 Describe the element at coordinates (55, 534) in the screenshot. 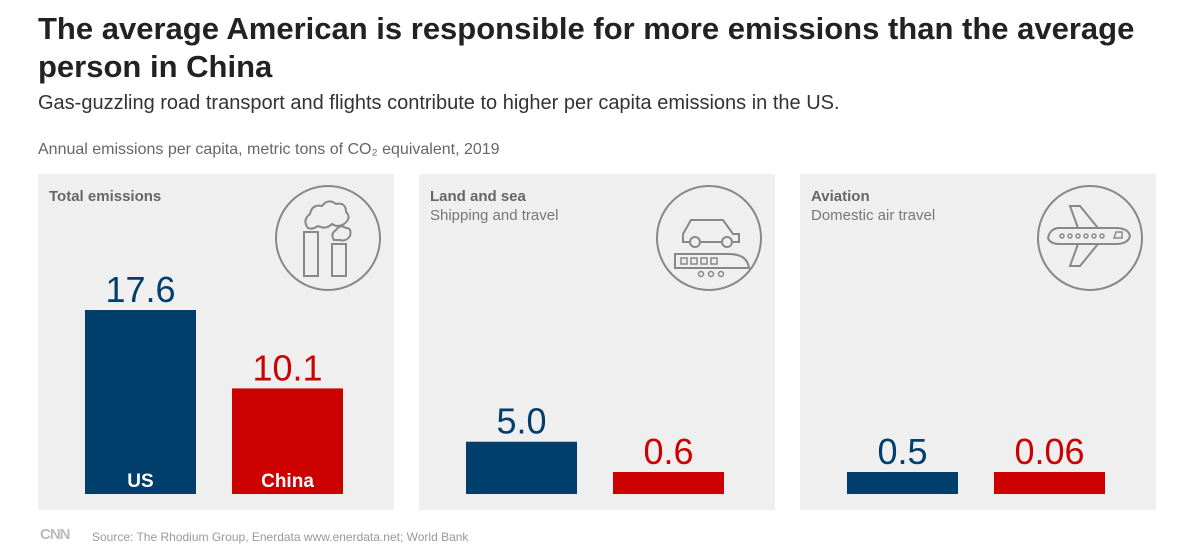

I see `cnn-logo: CNN` at that location.